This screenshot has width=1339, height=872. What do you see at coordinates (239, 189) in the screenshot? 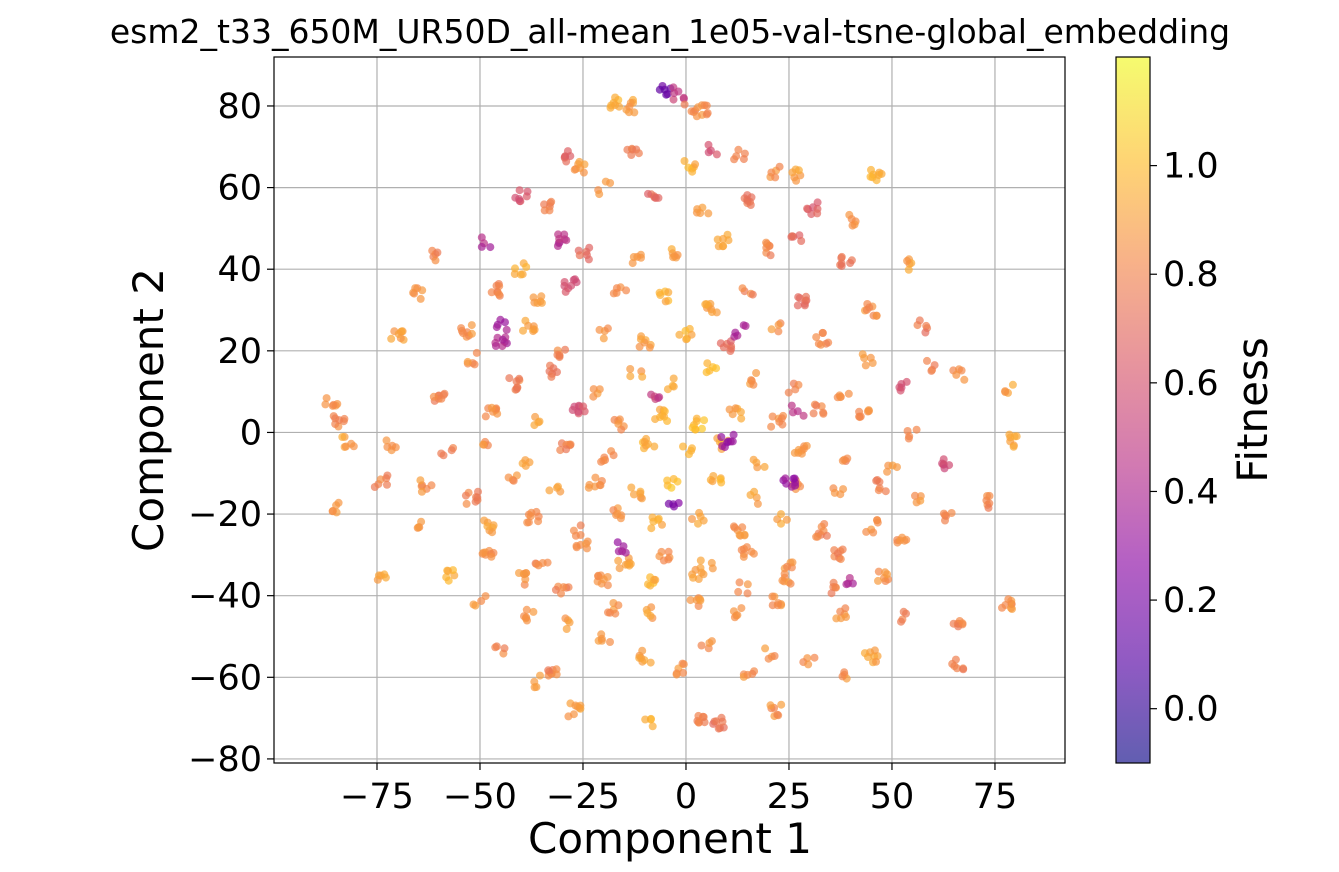
I see `y-tick-label: 60` at bounding box center [239, 189].